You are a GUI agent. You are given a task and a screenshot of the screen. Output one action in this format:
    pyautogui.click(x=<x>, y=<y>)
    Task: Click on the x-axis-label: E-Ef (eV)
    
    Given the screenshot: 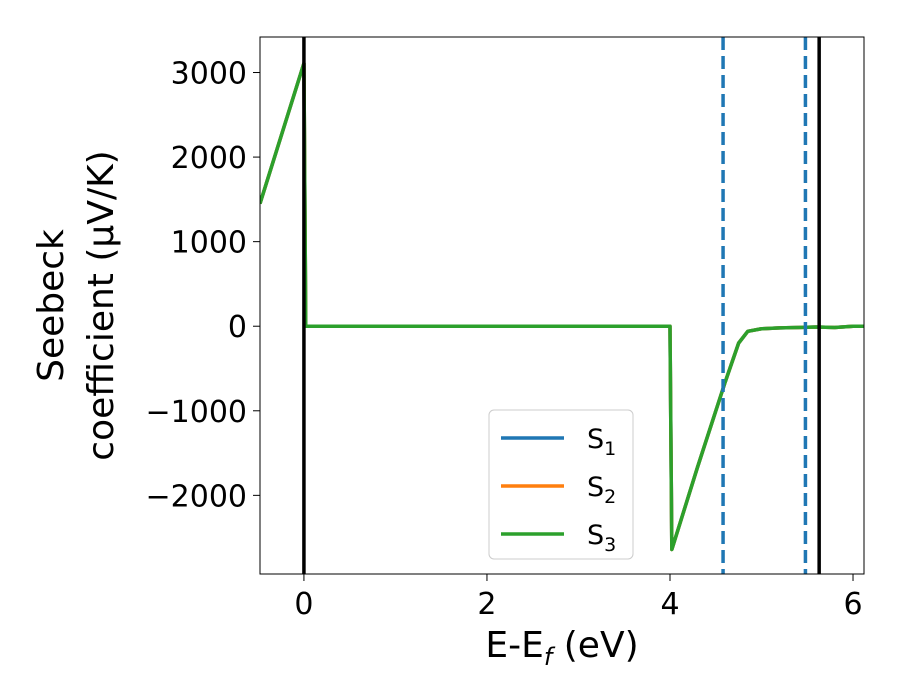 What is the action you would take?
    pyautogui.click(x=561, y=648)
    